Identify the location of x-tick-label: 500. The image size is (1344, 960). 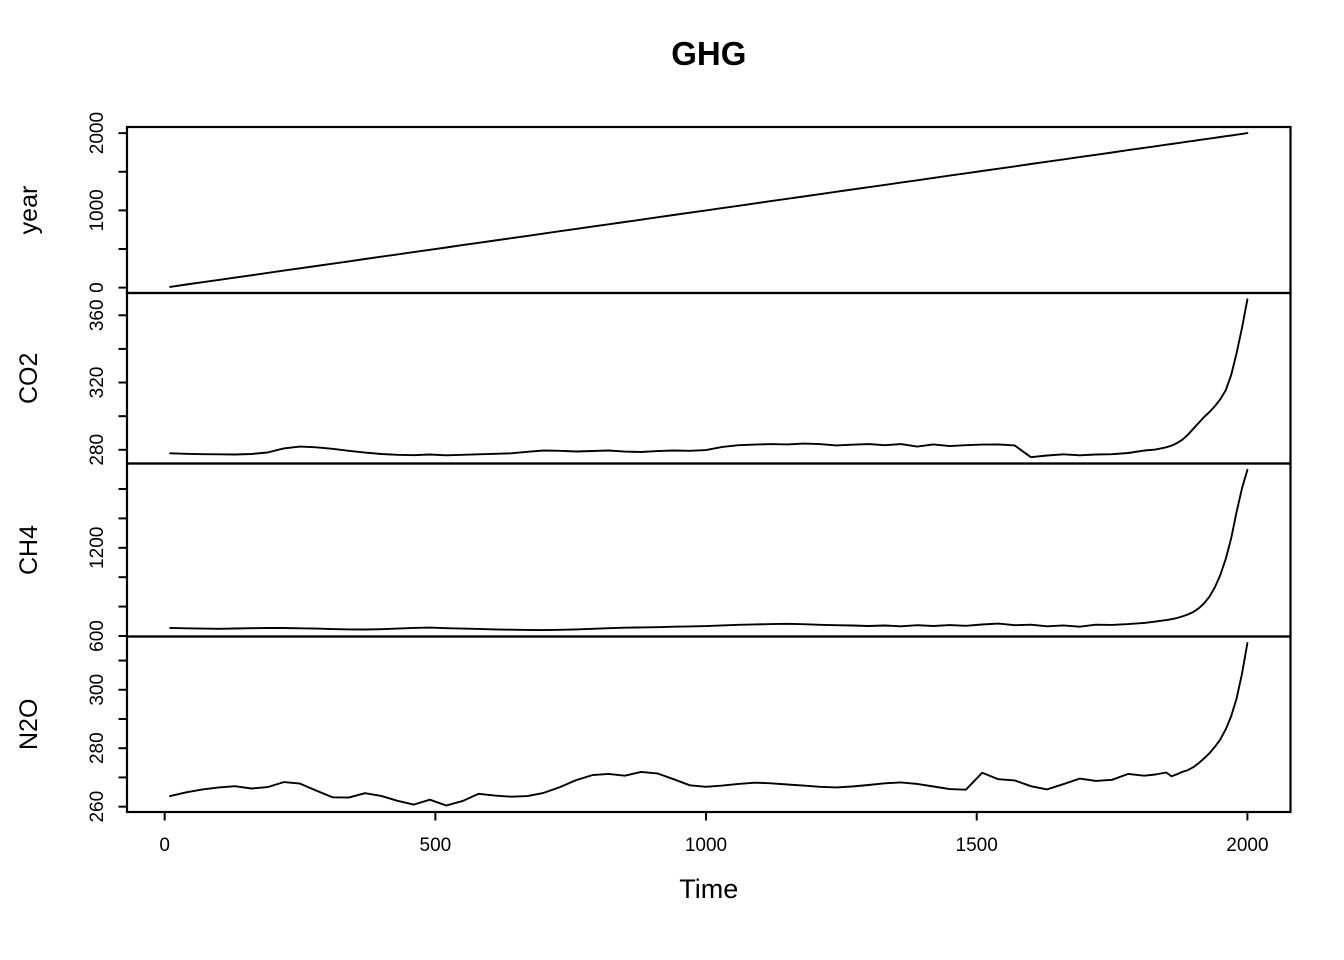
(436, 845).